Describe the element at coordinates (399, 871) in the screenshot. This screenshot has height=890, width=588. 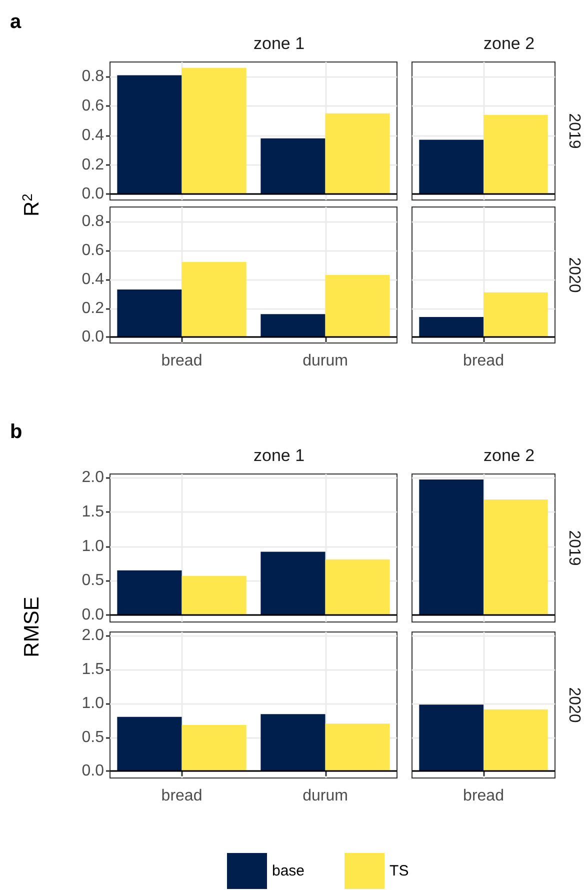
I see `legend-label: TS` at that location.